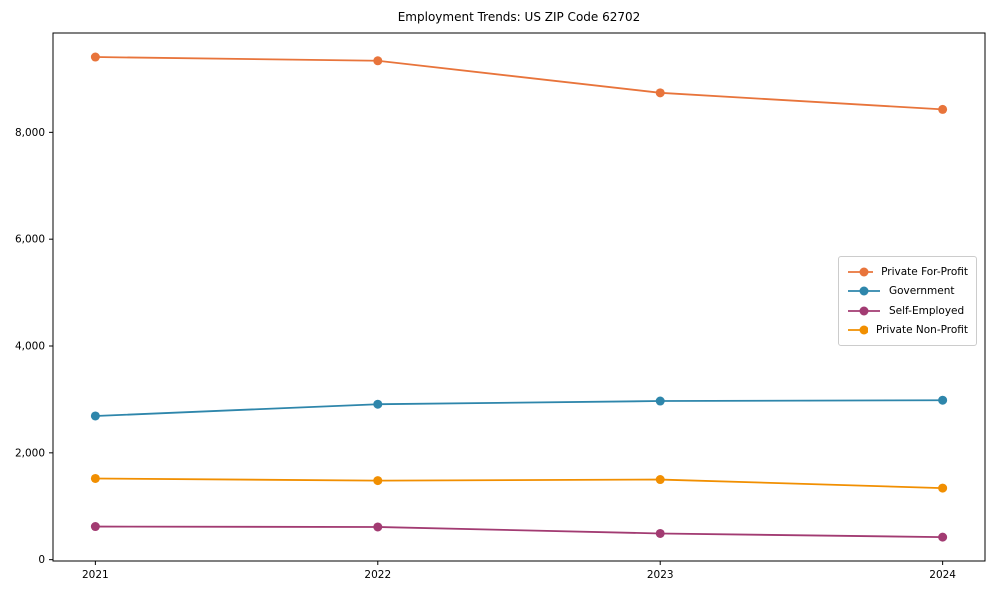  Describe the element at coordinates (519, 83) in the screenshot. I see `series-line-private-for-profit` at that location.